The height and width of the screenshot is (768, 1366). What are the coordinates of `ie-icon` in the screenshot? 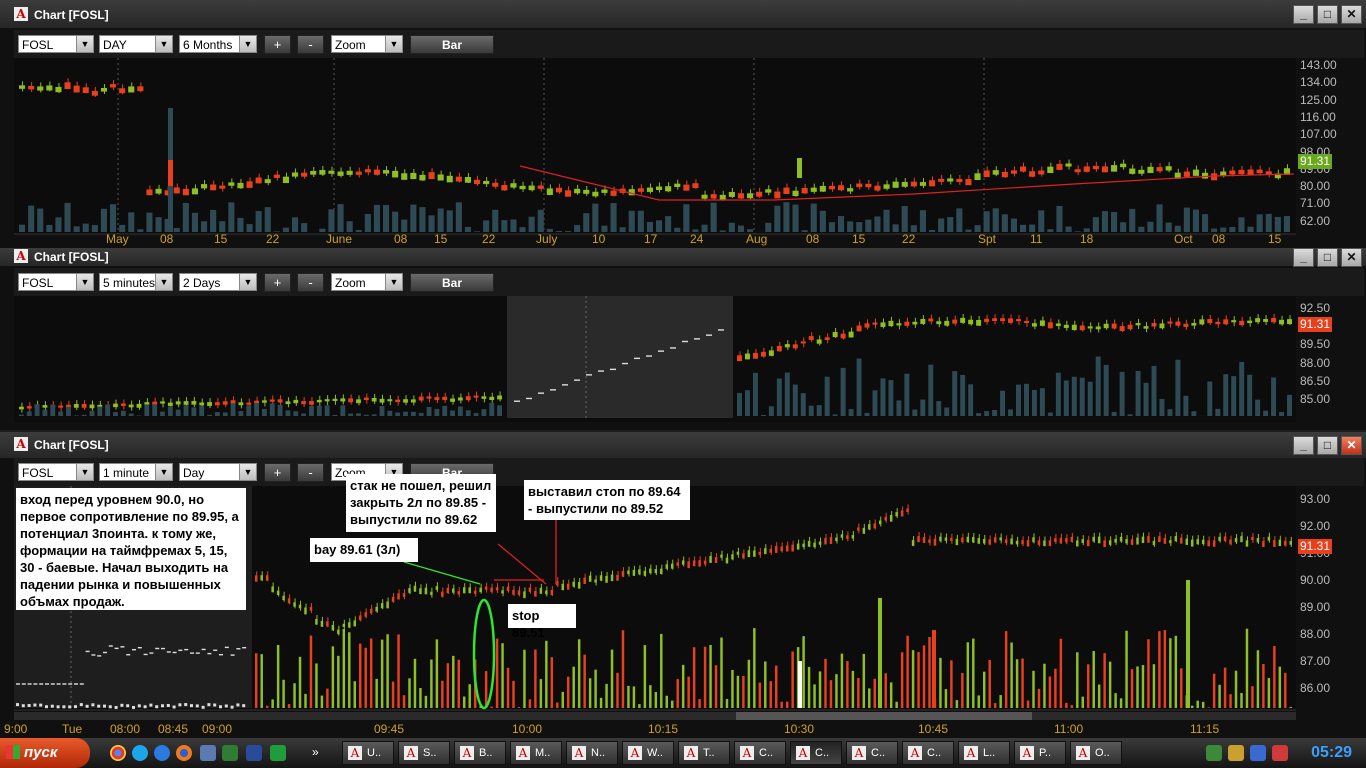 It's located at (162, 753).